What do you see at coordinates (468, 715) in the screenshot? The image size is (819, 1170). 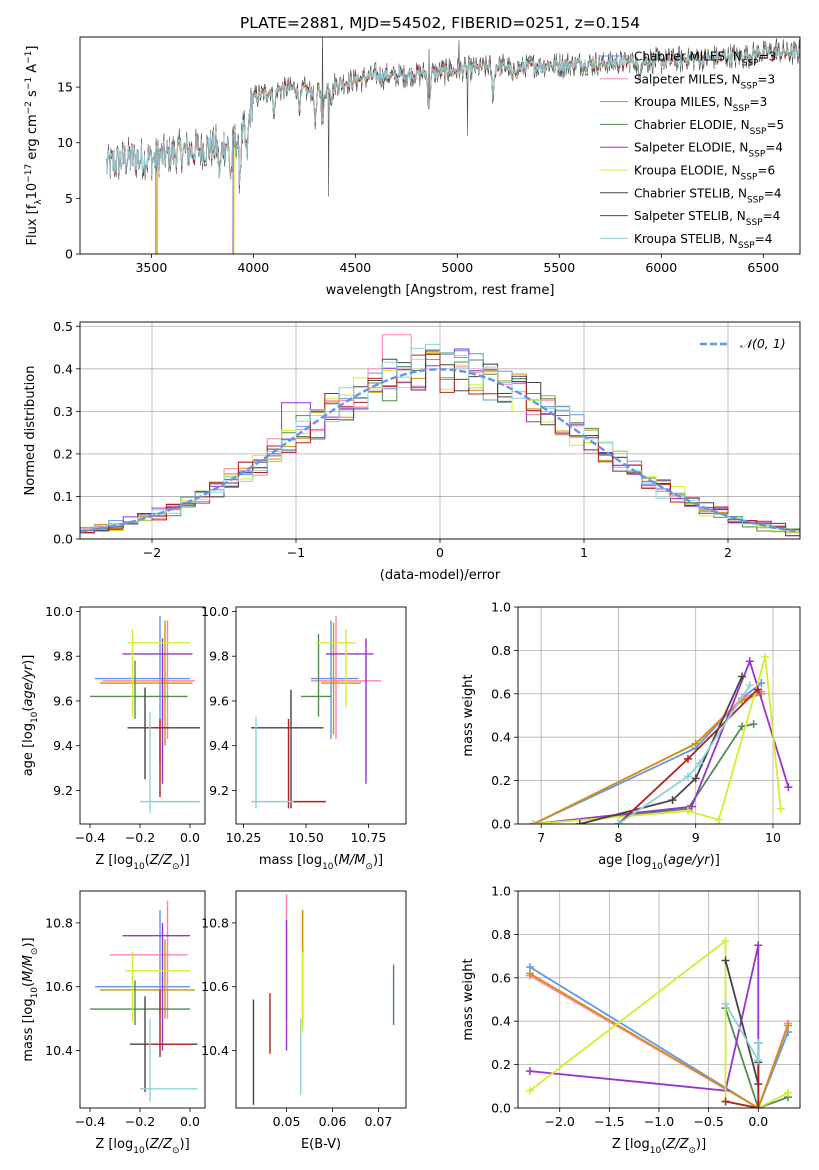 I see `text-run: mass weight` at bounding box center [468, 715].